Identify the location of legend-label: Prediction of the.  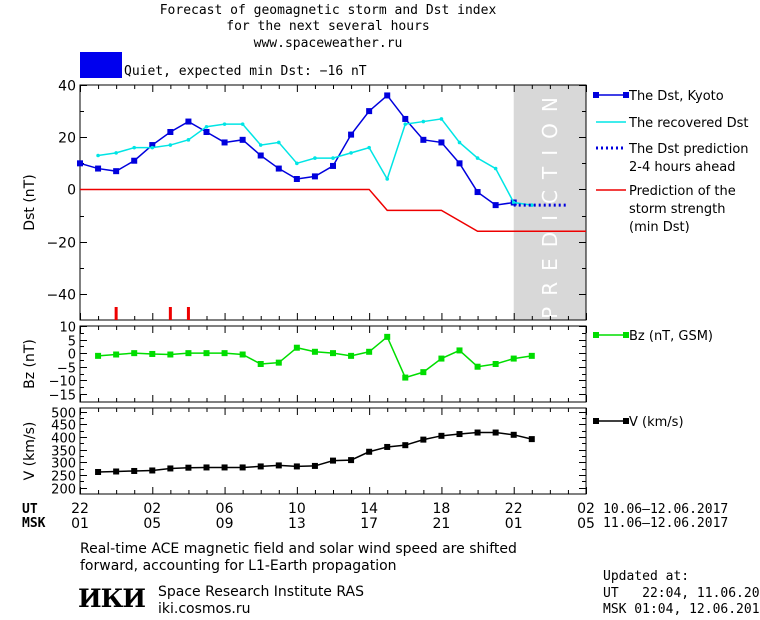
(682, 191).